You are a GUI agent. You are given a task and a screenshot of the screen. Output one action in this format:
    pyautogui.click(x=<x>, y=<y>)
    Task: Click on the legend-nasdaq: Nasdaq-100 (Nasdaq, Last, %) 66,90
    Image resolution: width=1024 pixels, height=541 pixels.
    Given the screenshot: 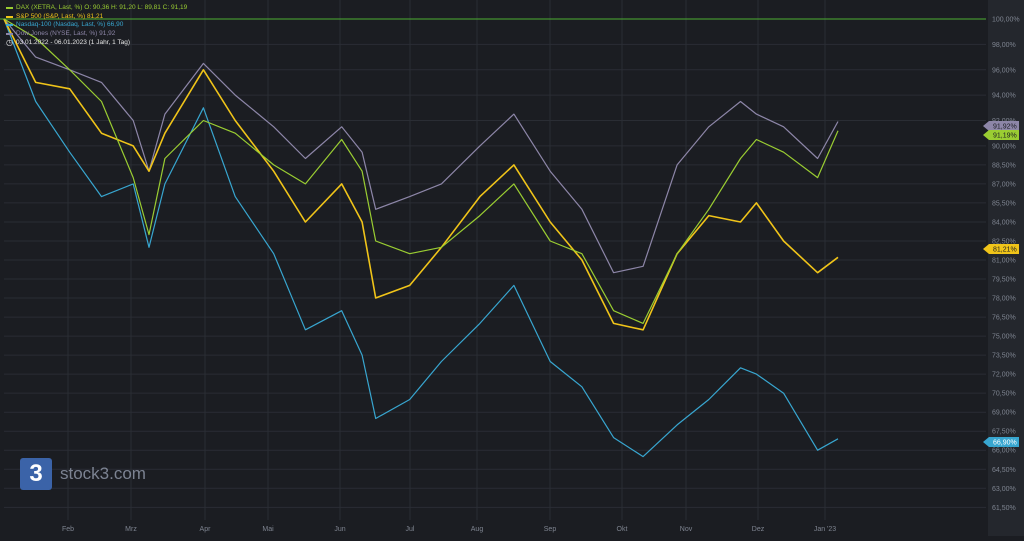 What is the action you would take?
    pyautogui.click(x=64, y=24)
    